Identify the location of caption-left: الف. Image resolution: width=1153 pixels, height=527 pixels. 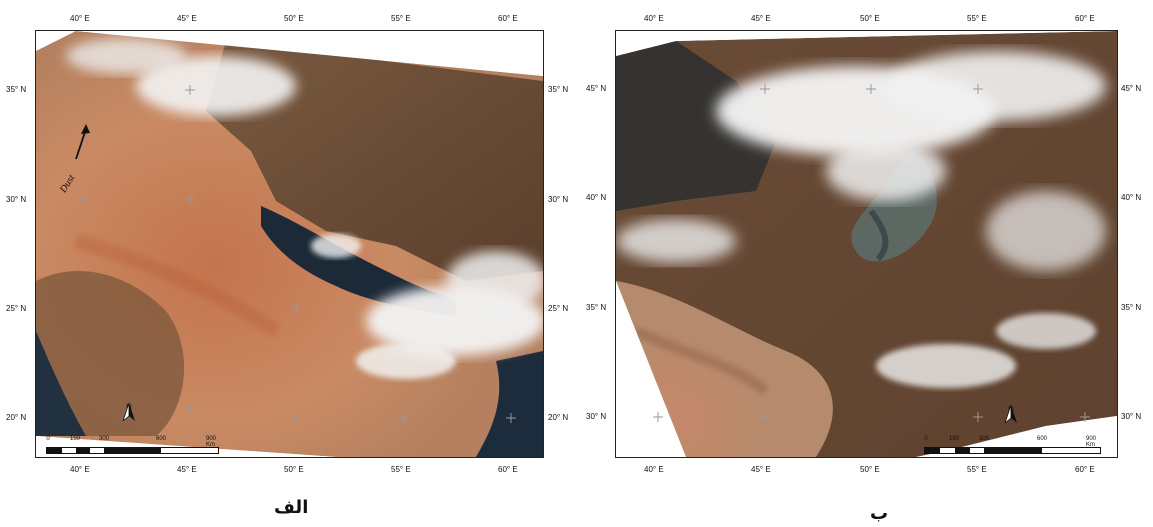
(291, 507).